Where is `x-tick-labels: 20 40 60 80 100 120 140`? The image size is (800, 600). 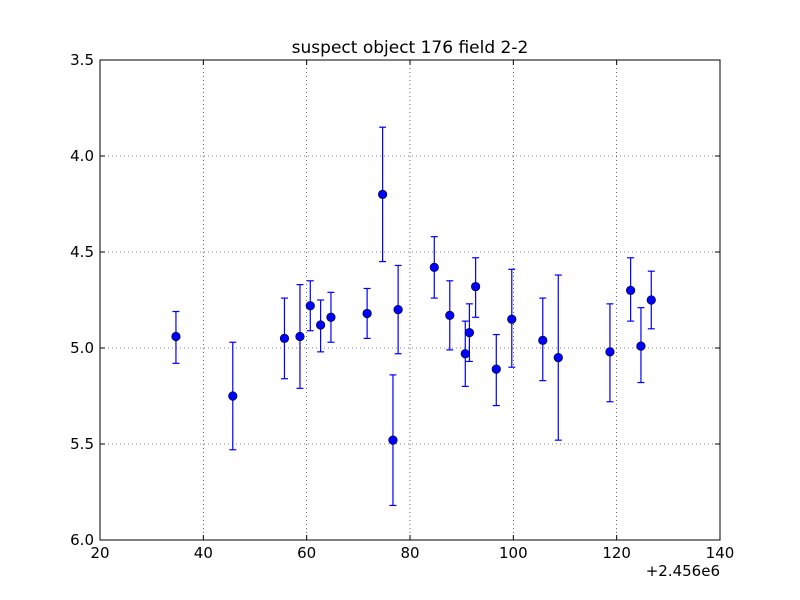 x-tick-labels: 20 40 60 80 100 120 140 is located at coordinates (412, 553).